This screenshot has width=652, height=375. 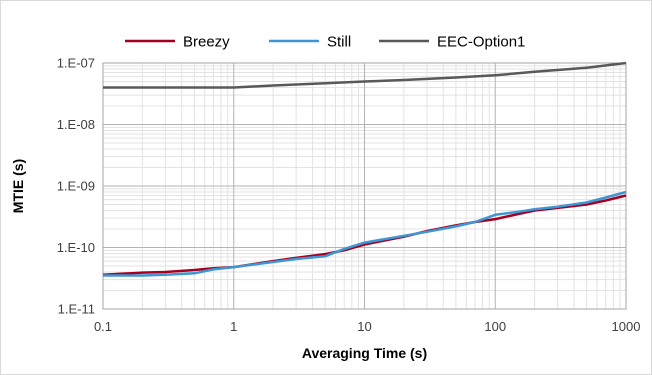 What do you see at coordinates (76, 309) in the screenshot?
I see `y-tick-label: 1.E-11` at bounding box center [76, 309].